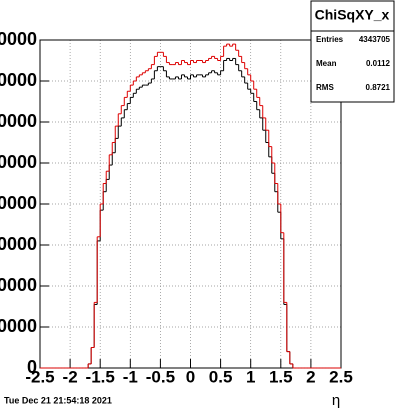 The height and width of the screenshot is (409, 400). I want to click on stats-frame, so click(352, 51).